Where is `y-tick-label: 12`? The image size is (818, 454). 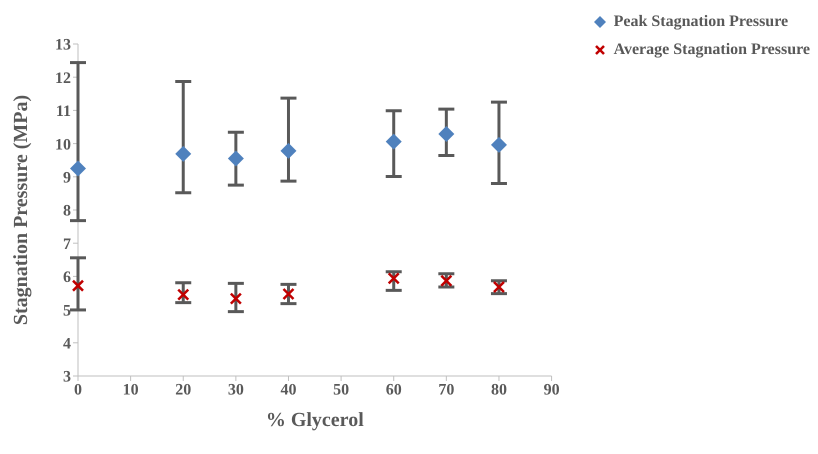 y-tick-label: 12 is located at coordinates (63, 78).